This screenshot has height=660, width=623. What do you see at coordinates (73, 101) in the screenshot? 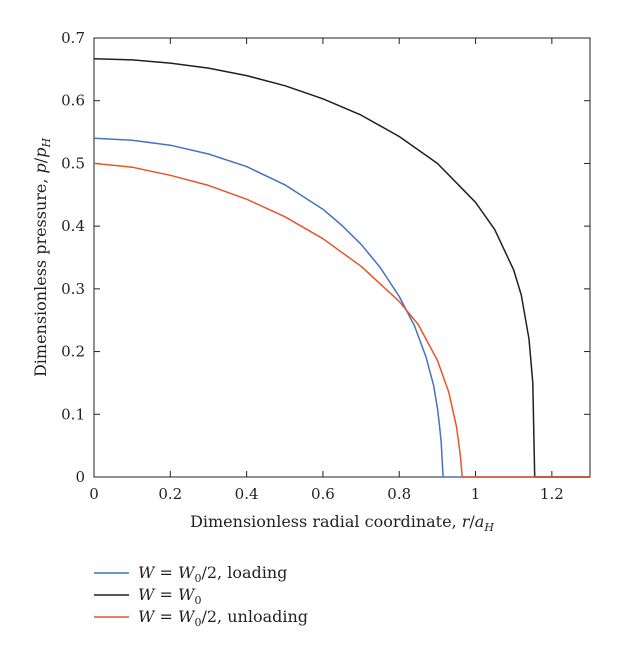
I see `y-tick-label: 0.6` at bounding box center [73, 101].